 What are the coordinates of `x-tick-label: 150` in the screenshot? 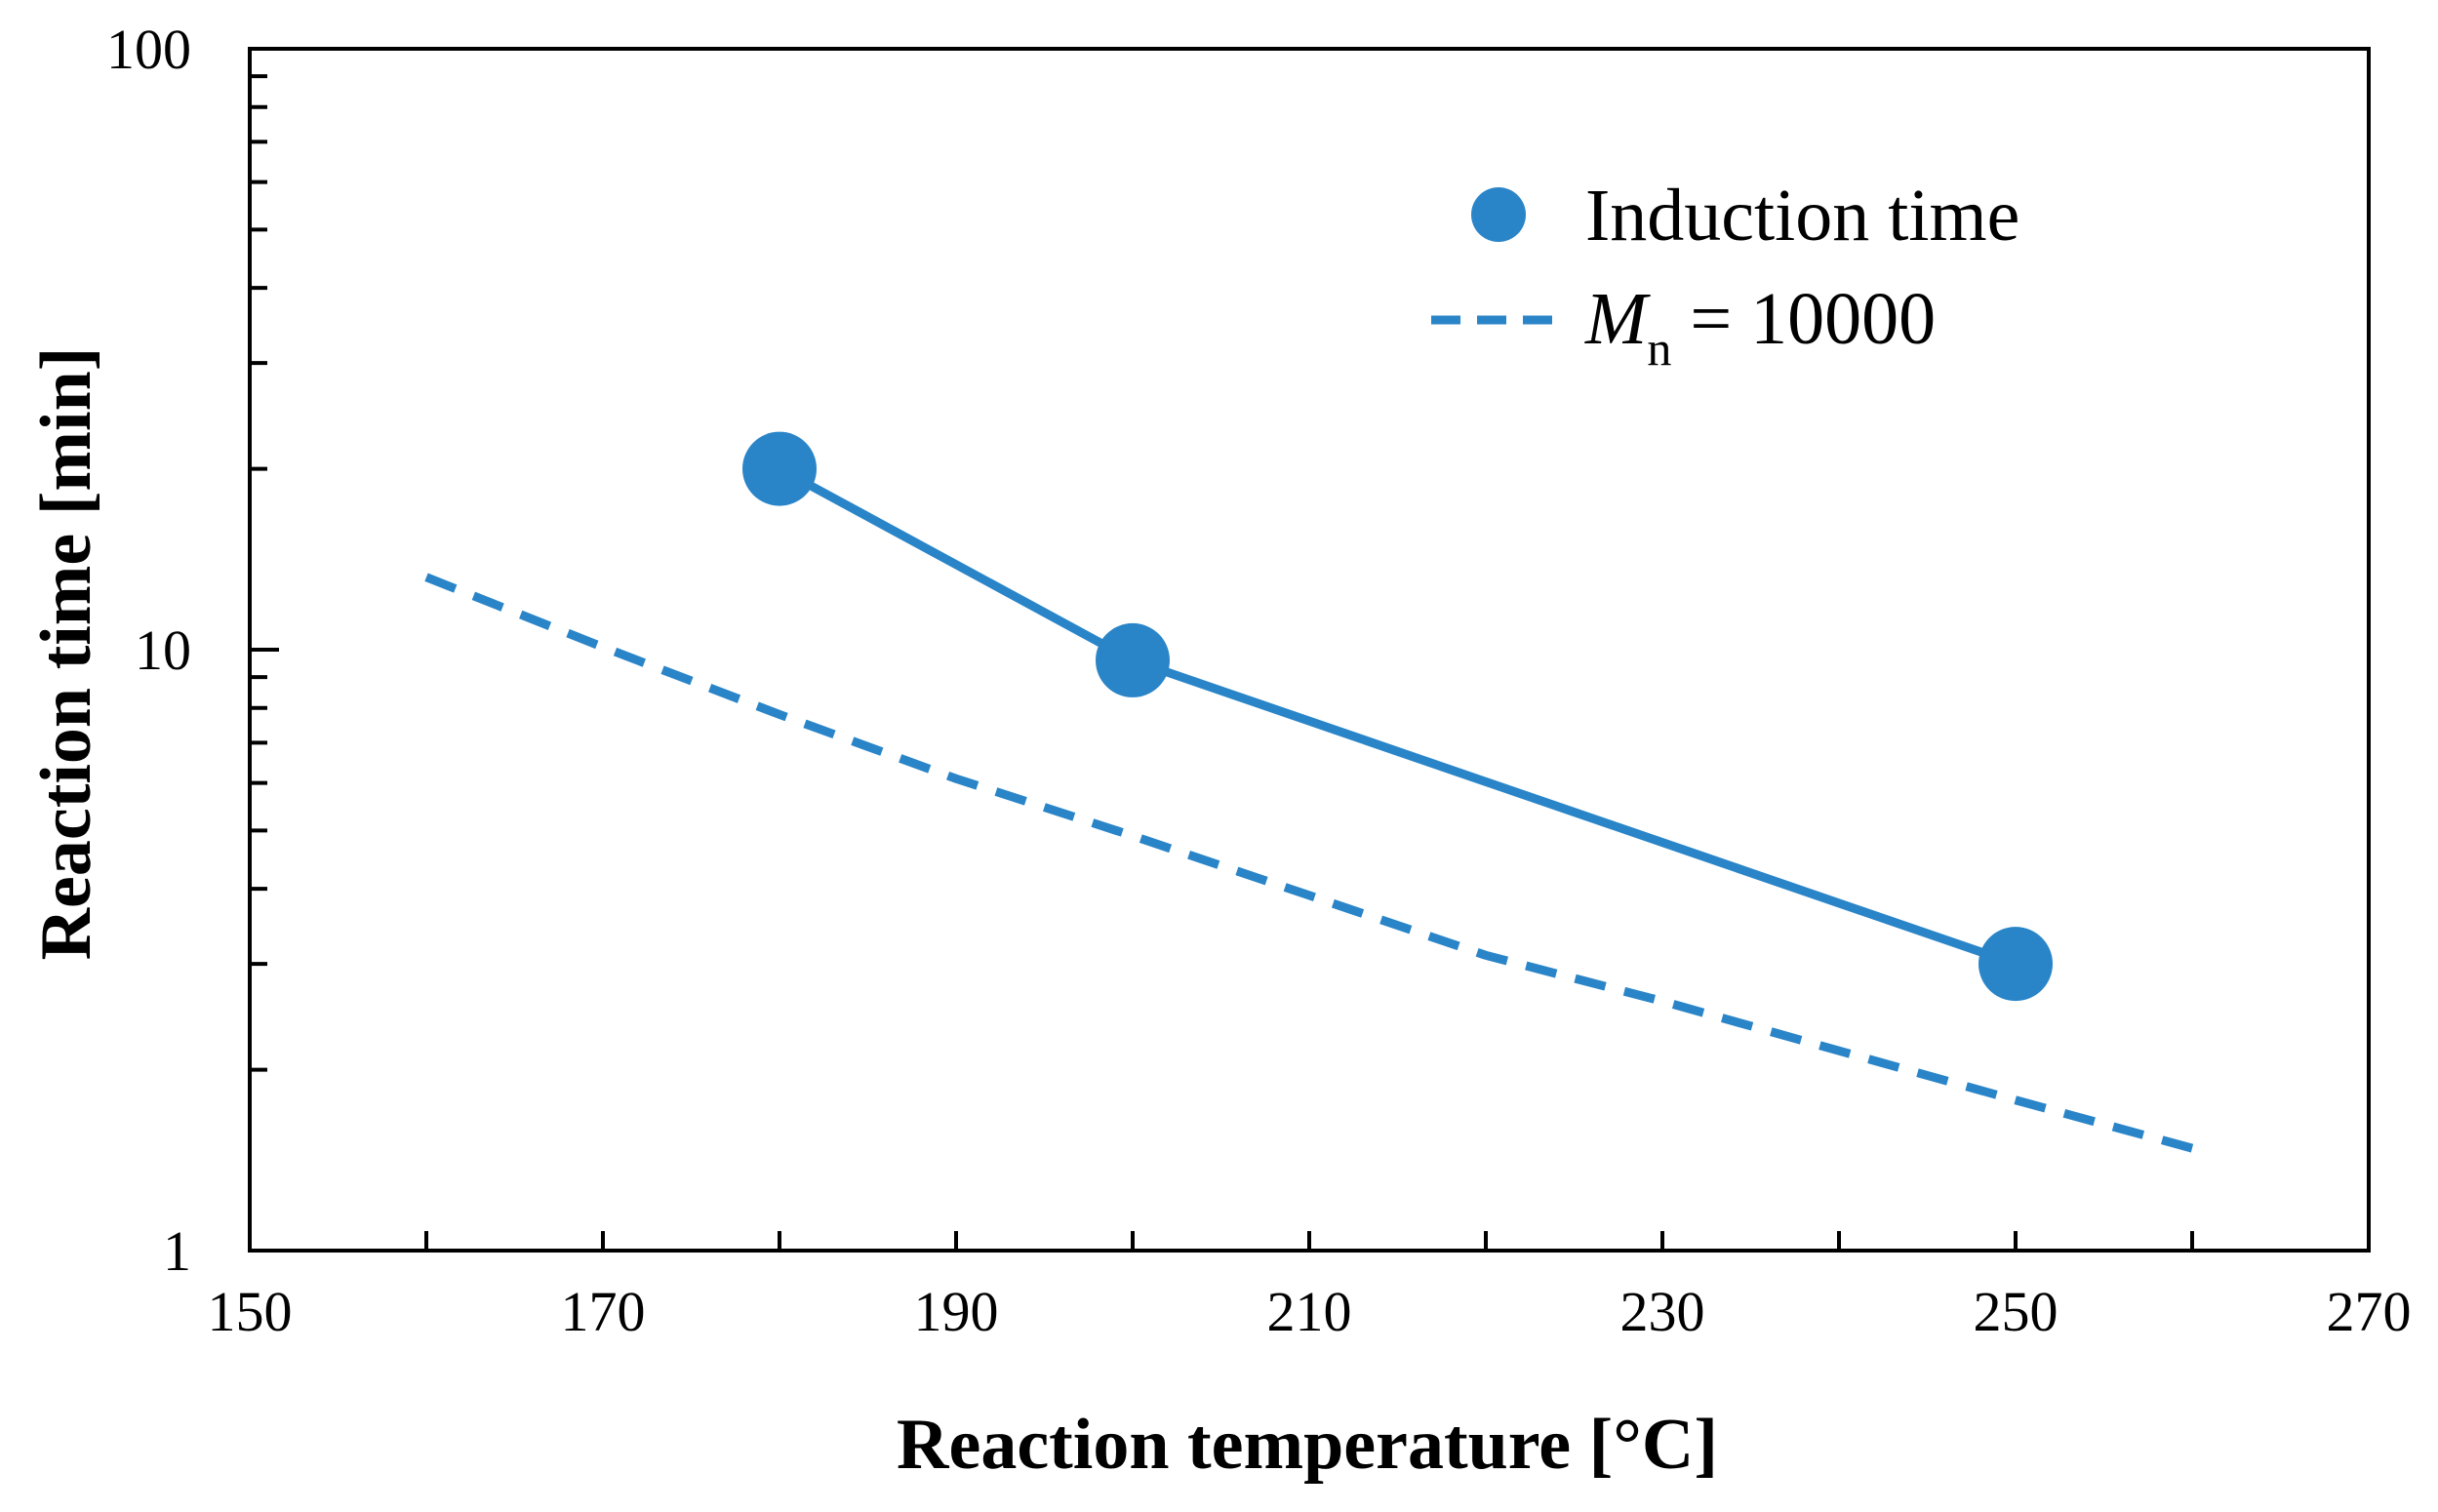 It's located at (250, 1311).